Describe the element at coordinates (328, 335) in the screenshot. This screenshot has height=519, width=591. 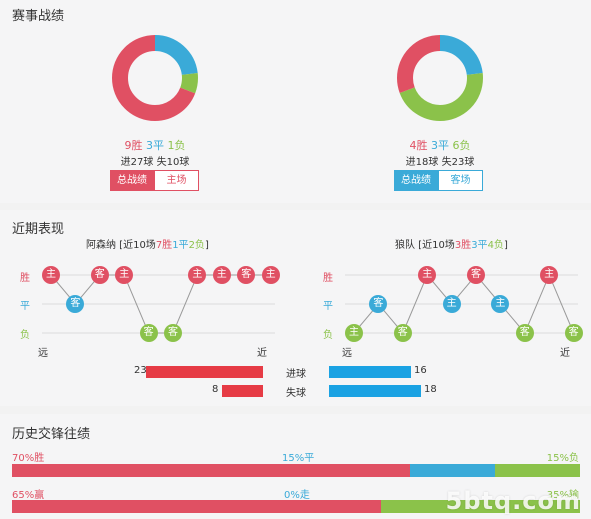
I see `away-row-loss: 负` at that location.